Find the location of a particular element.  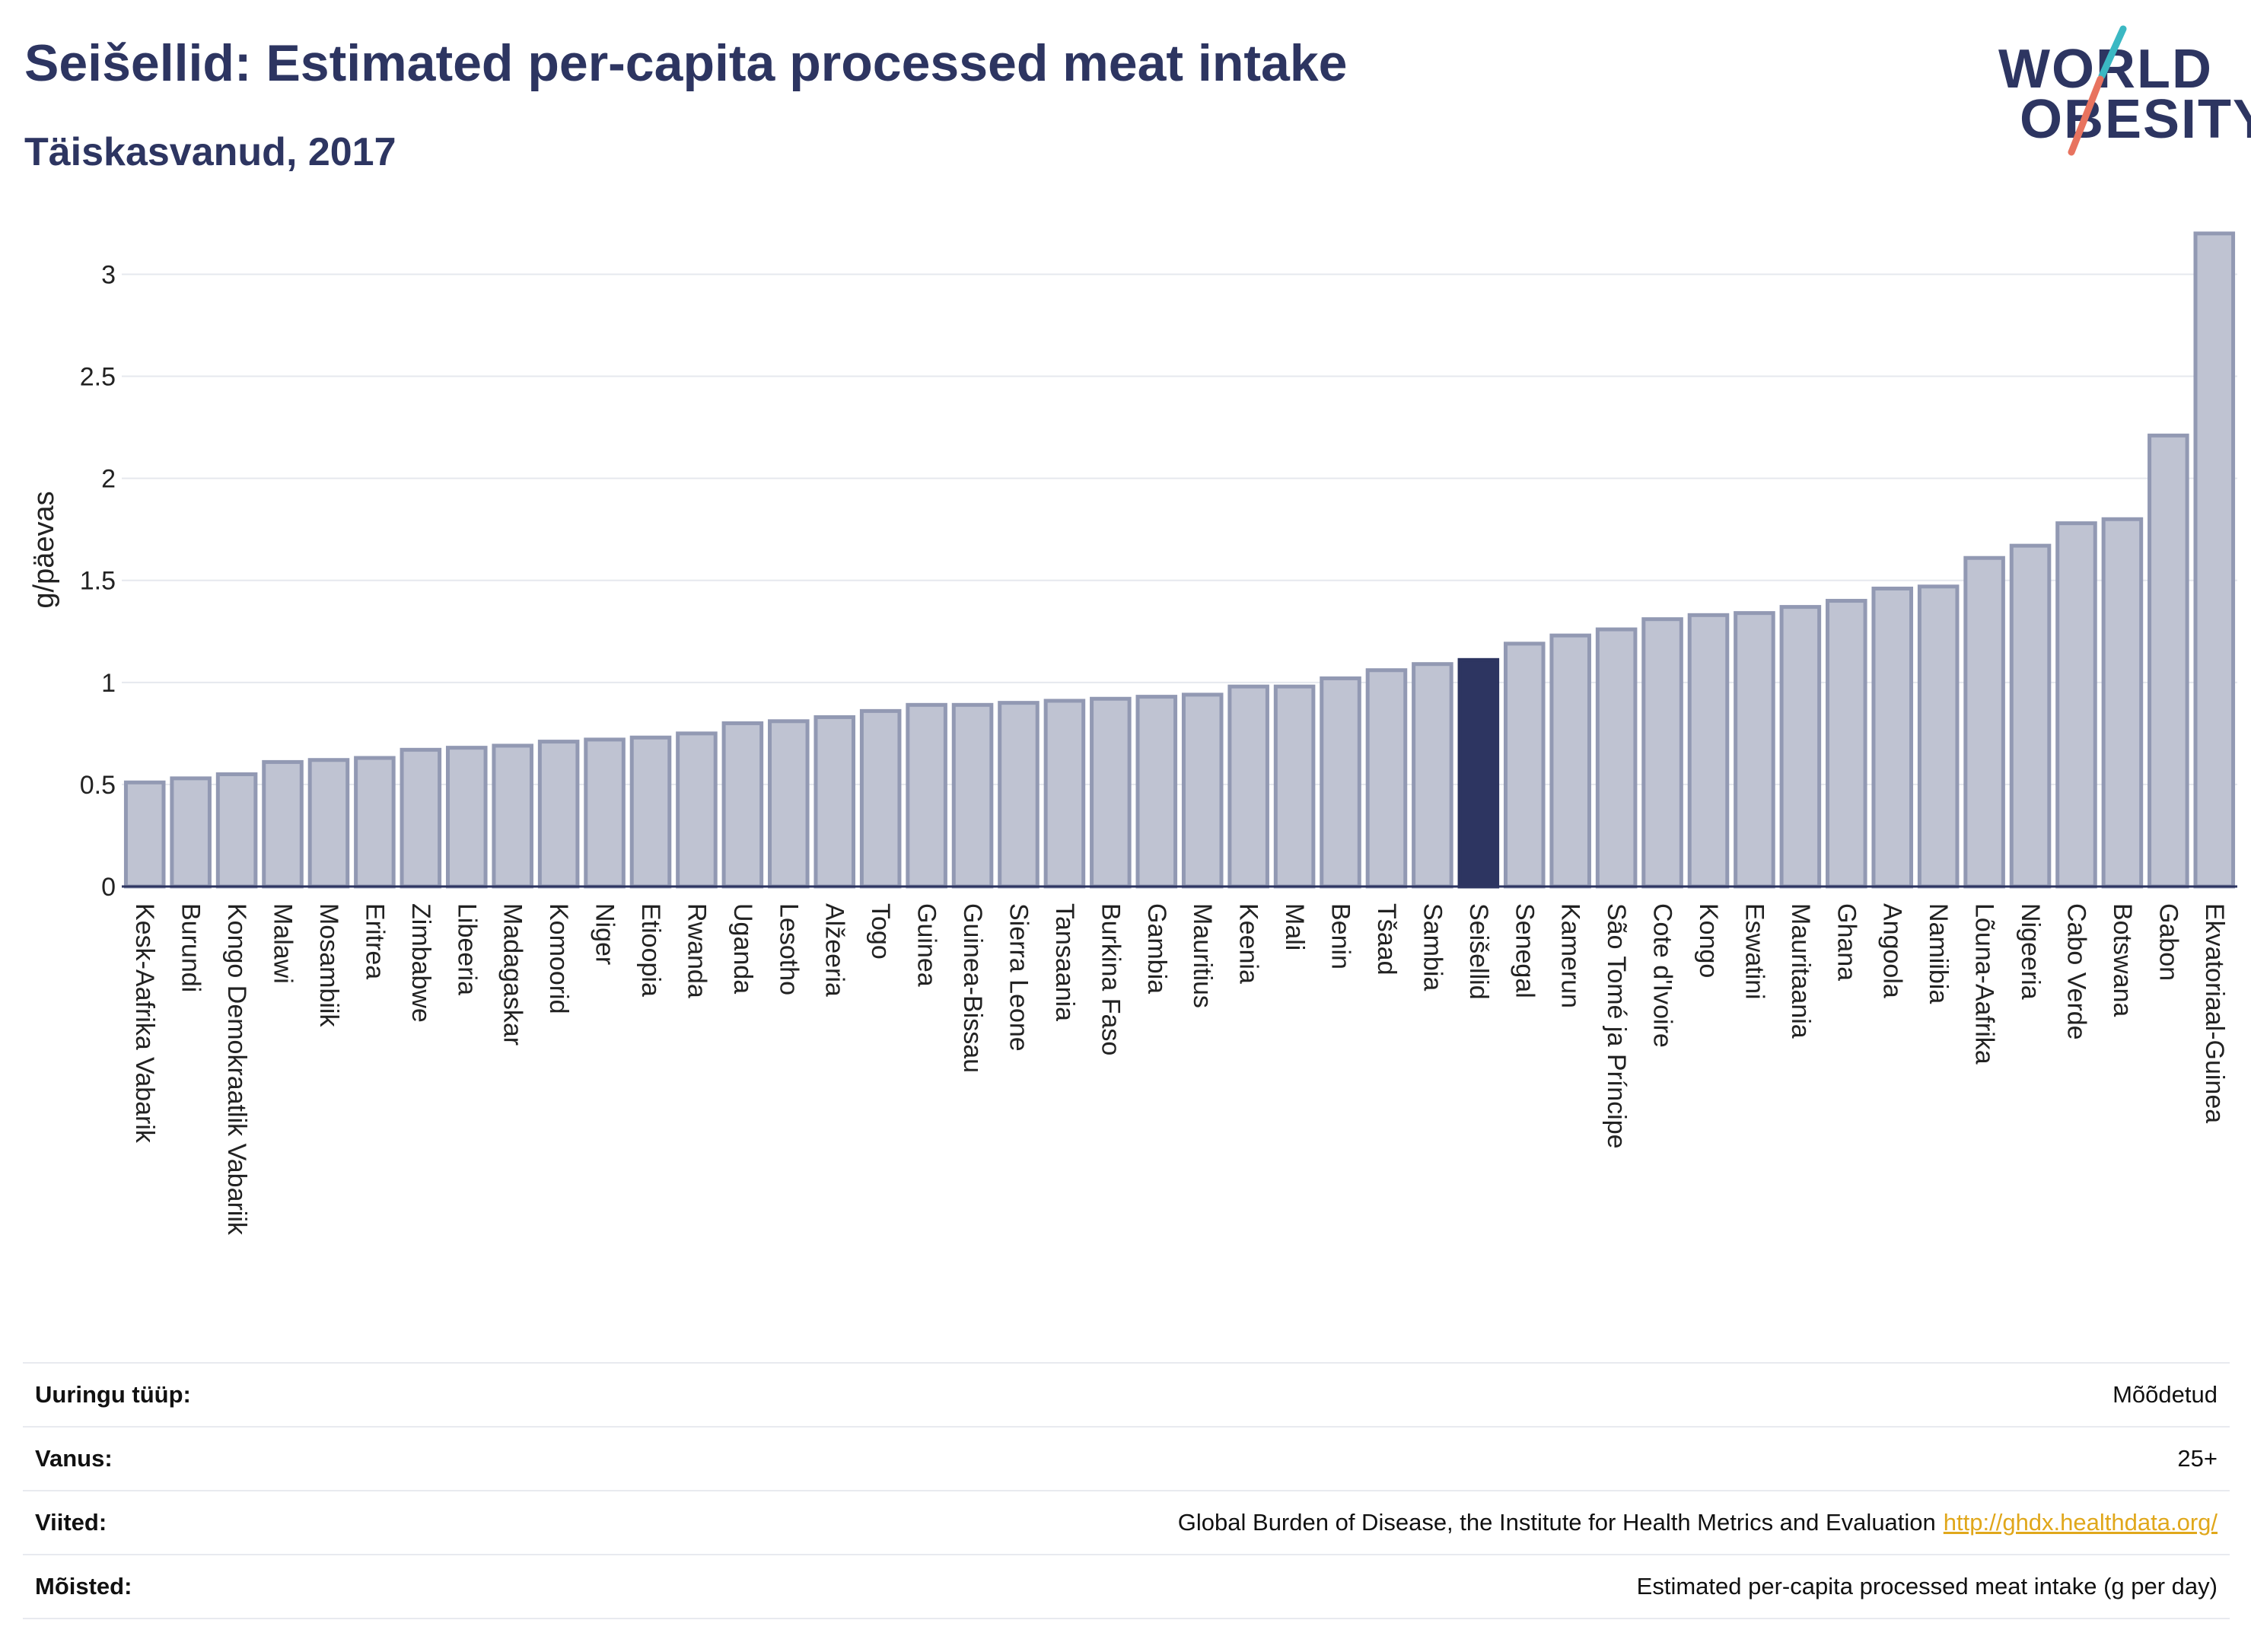

x-tick-label: Senegal is located at coordinates (1524, 950).